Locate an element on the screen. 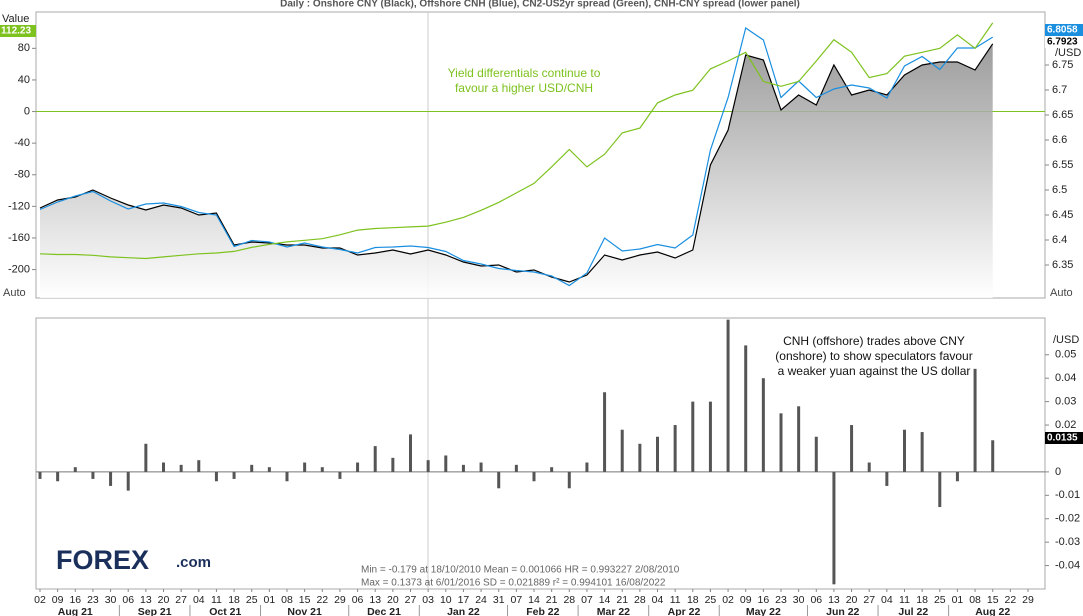 Image resolution: width=1083 pixels, height=616 pixels. x-tick-label: 16 is located at coordinates (75, 600).